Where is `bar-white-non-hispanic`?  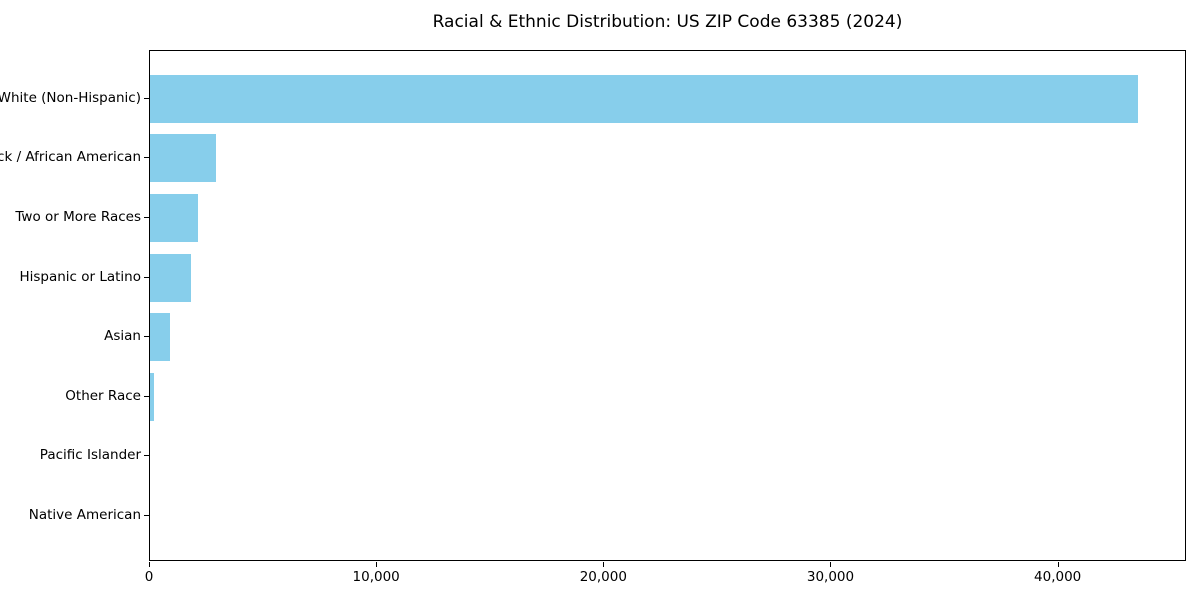
bar-white-non-hispanic is located at coordinates (644, 98).